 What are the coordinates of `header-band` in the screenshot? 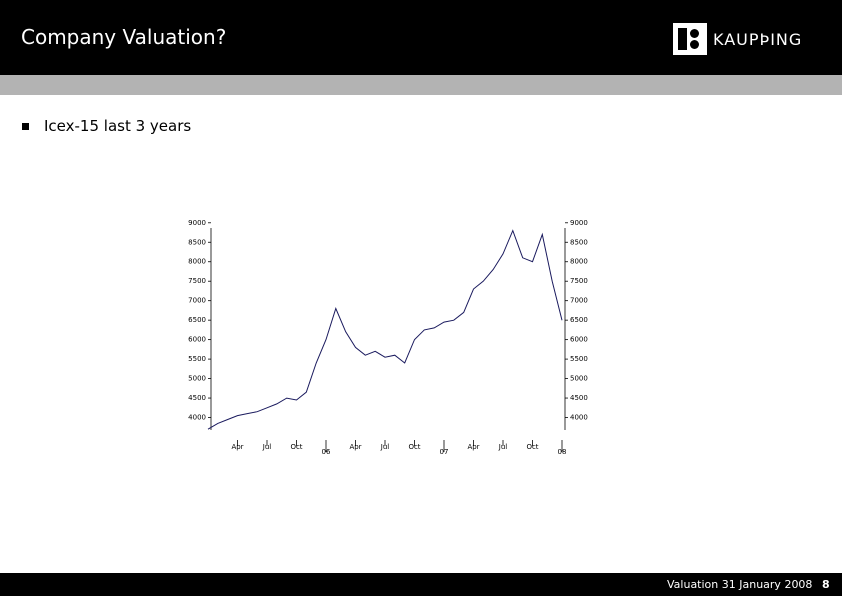 It's located at (421, 85).